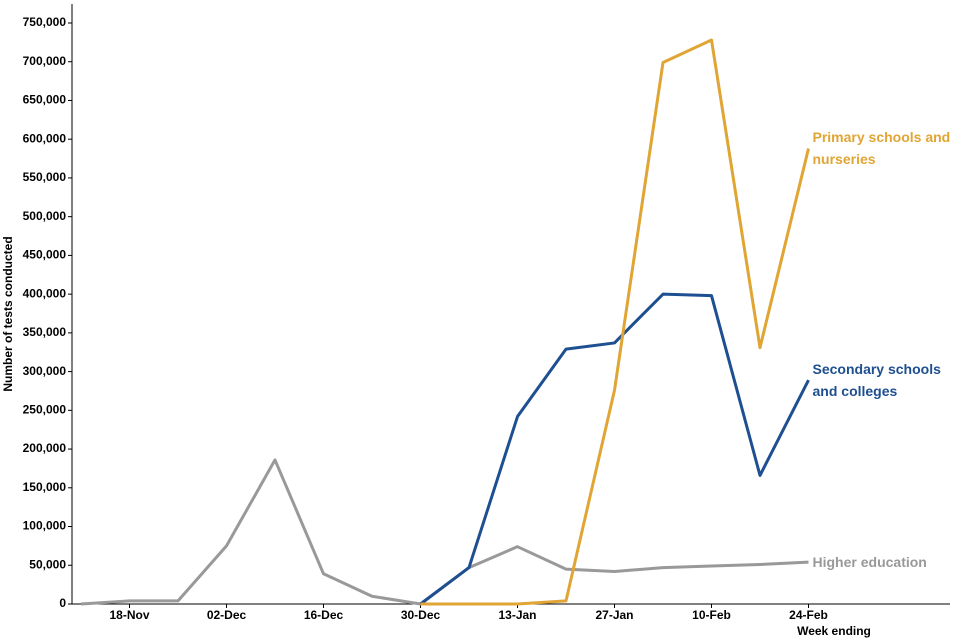  What do you see at coordinates (62, 603) in the screenshot?
I see `y-tick-label: 0` at bounding box center [62, 603].